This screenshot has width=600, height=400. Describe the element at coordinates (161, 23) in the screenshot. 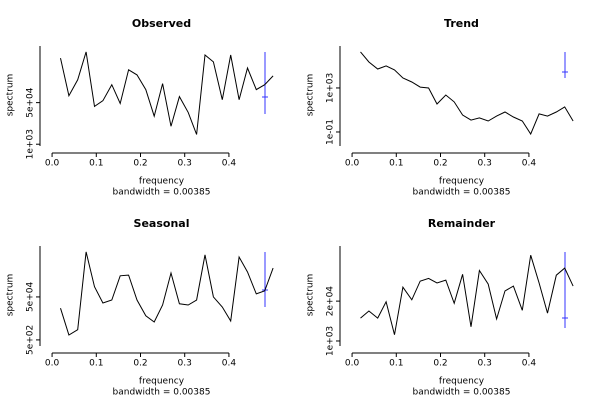

I see `chart-title: Observed` at that location.